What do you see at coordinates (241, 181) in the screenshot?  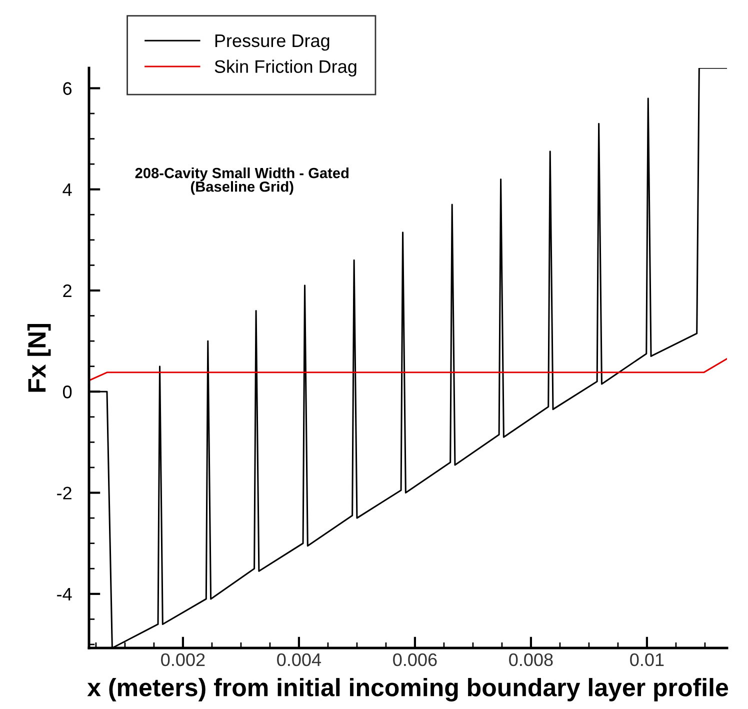 I see `annotation: 208-Cavity Small Width - Gated (Baseline Grid)` at bounding box center [241, 181].